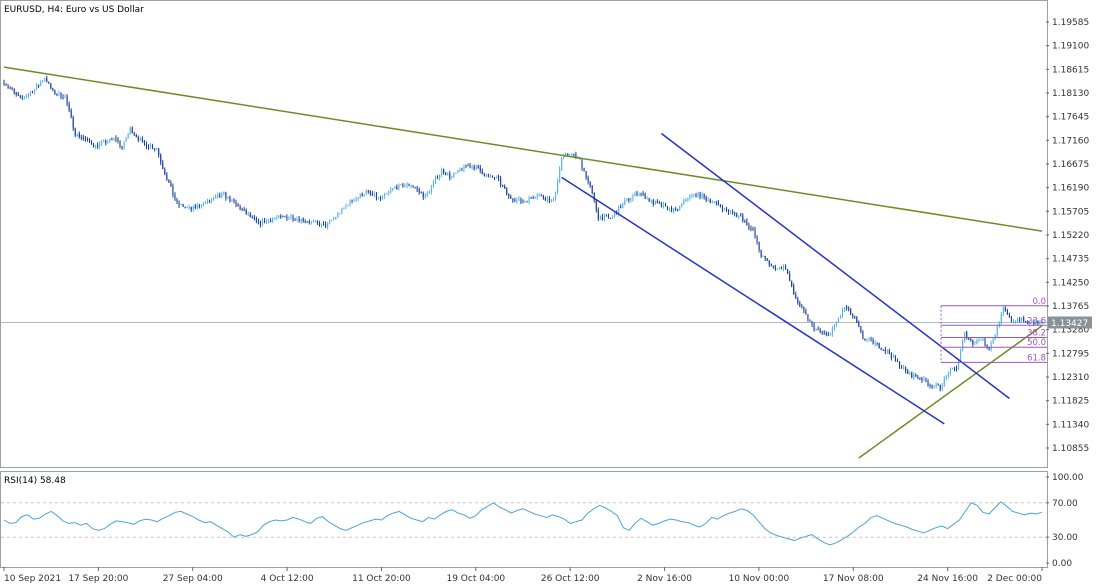 The image size is (1100, 587). What do you see at coordinates (32, 579) in the screenshot?
I see `x-tick-label: 10 Sep 2021` at bounding box center [32, 579].